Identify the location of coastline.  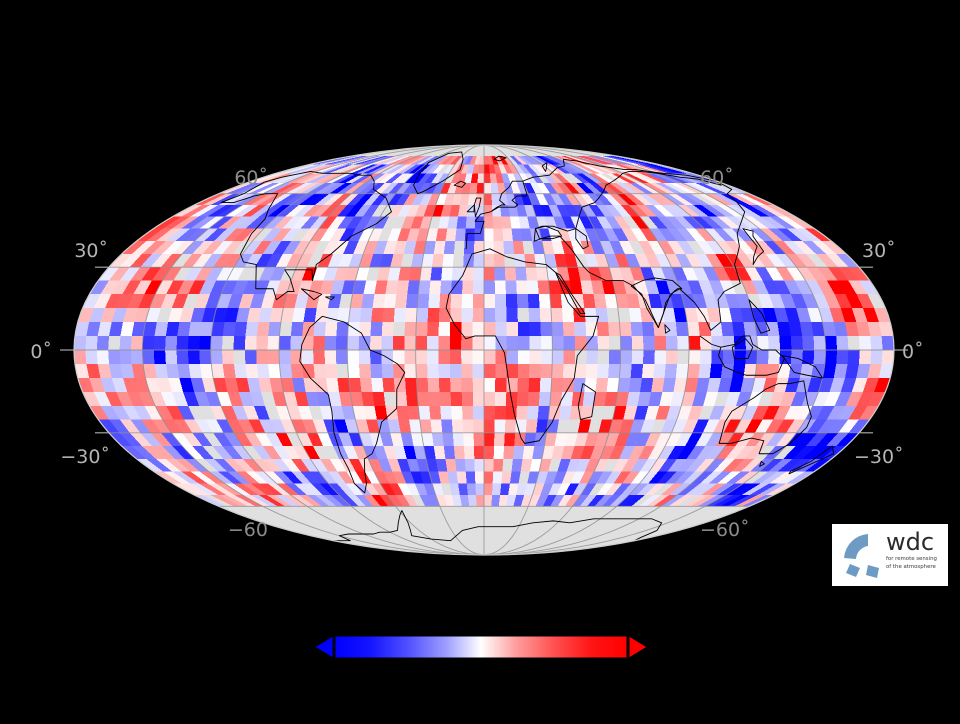
(311, 294).